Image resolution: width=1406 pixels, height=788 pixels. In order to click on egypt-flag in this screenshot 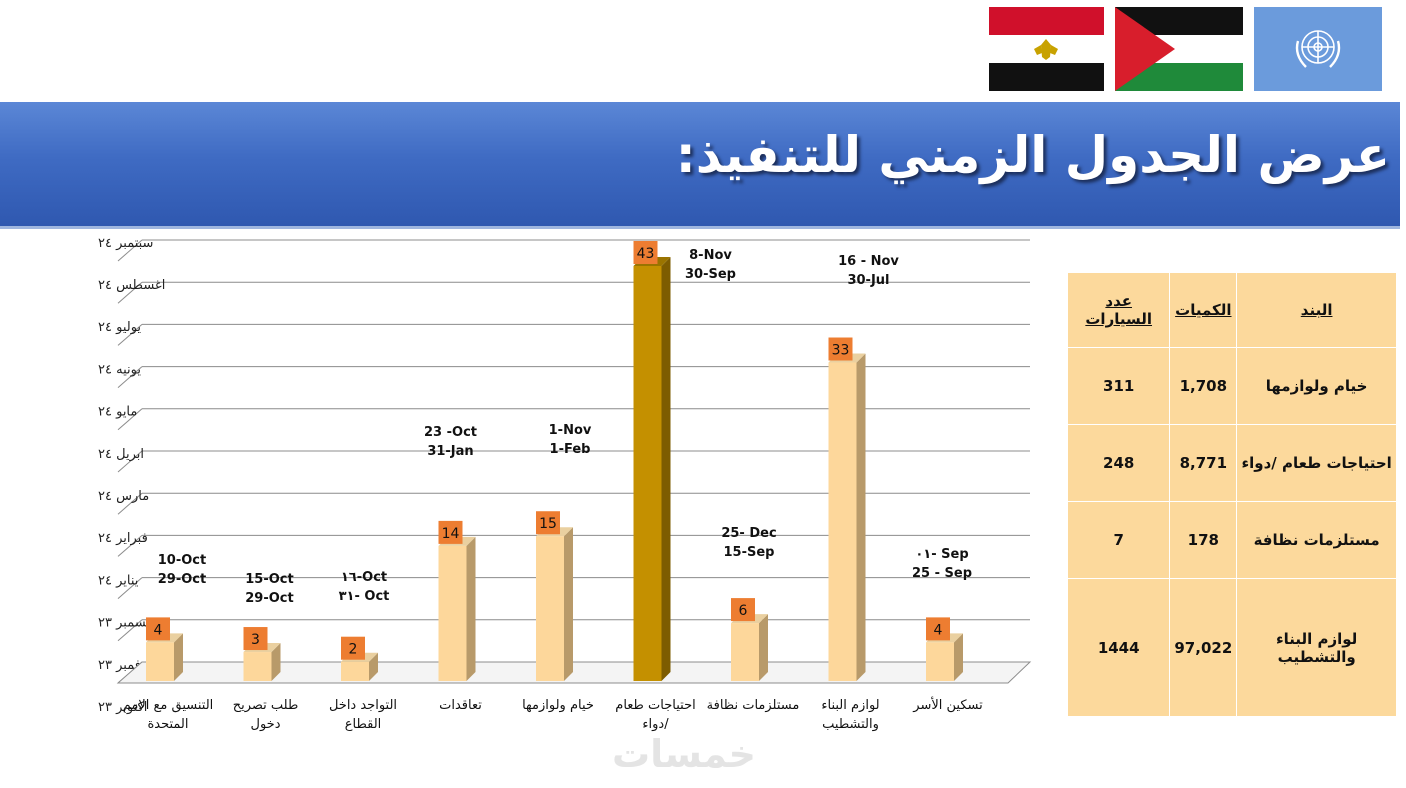, I will do `click(1046, 49)`.